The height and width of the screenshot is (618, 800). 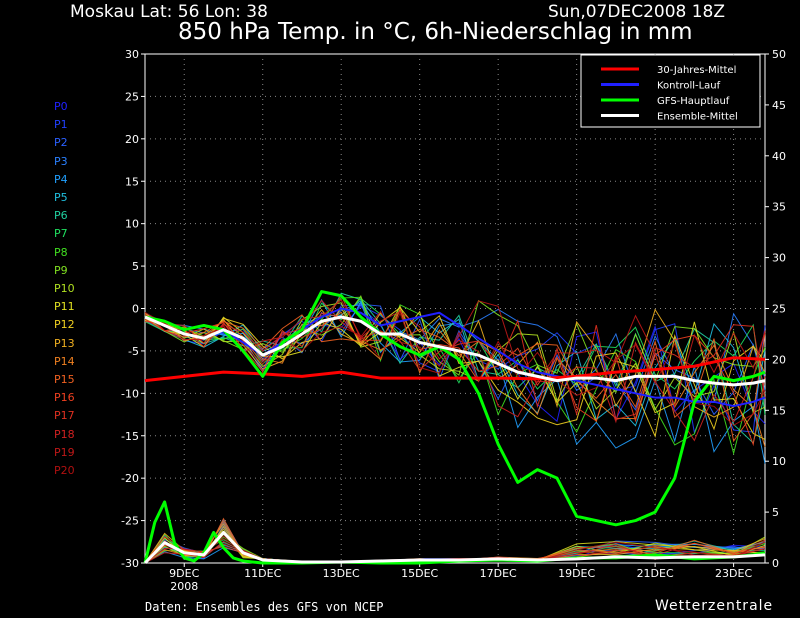 What do you see at coordinates (130, 521) in the screenshot?
I see `y-left-tick-label: -25` at bounding box center [130, 521].